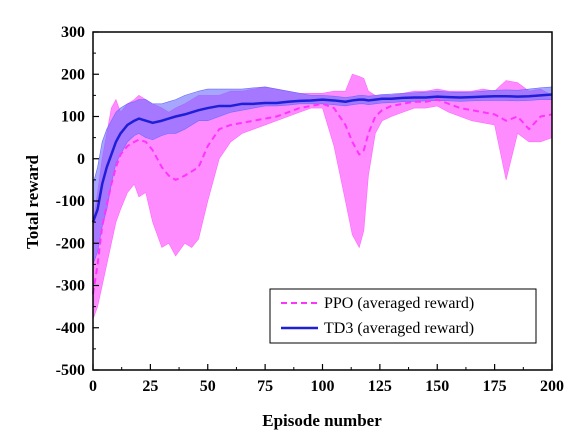  Describe the element at coordinates (495, 386) in the screenshot. I see `x-tick-label: 175` at that location.